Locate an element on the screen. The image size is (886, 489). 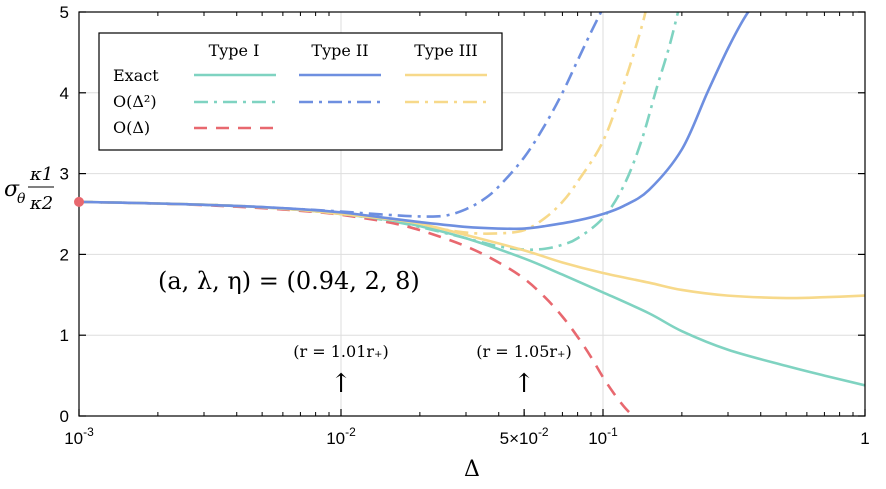
x-tick-label: 10⁻¹ is located at coordinates (603, 436).